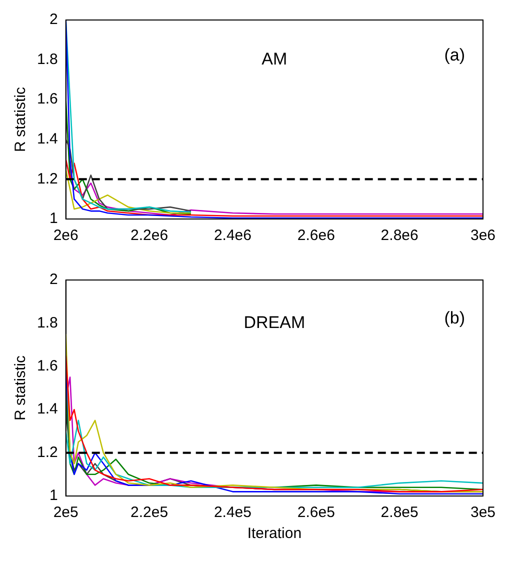 The image size is (509, 562). What do you see at coordinates (399, 235) in the screenshot?
I see `x-tick-label: 2.8e6` at bounding box center [399, 235].